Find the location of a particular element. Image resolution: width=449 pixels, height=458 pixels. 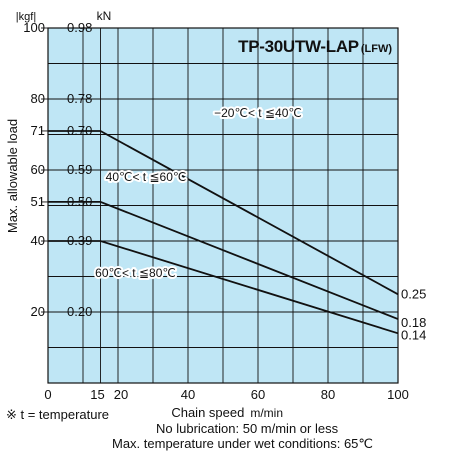

series-label: 40℃< t ≦60℃ is located at coordinates (146, 177).